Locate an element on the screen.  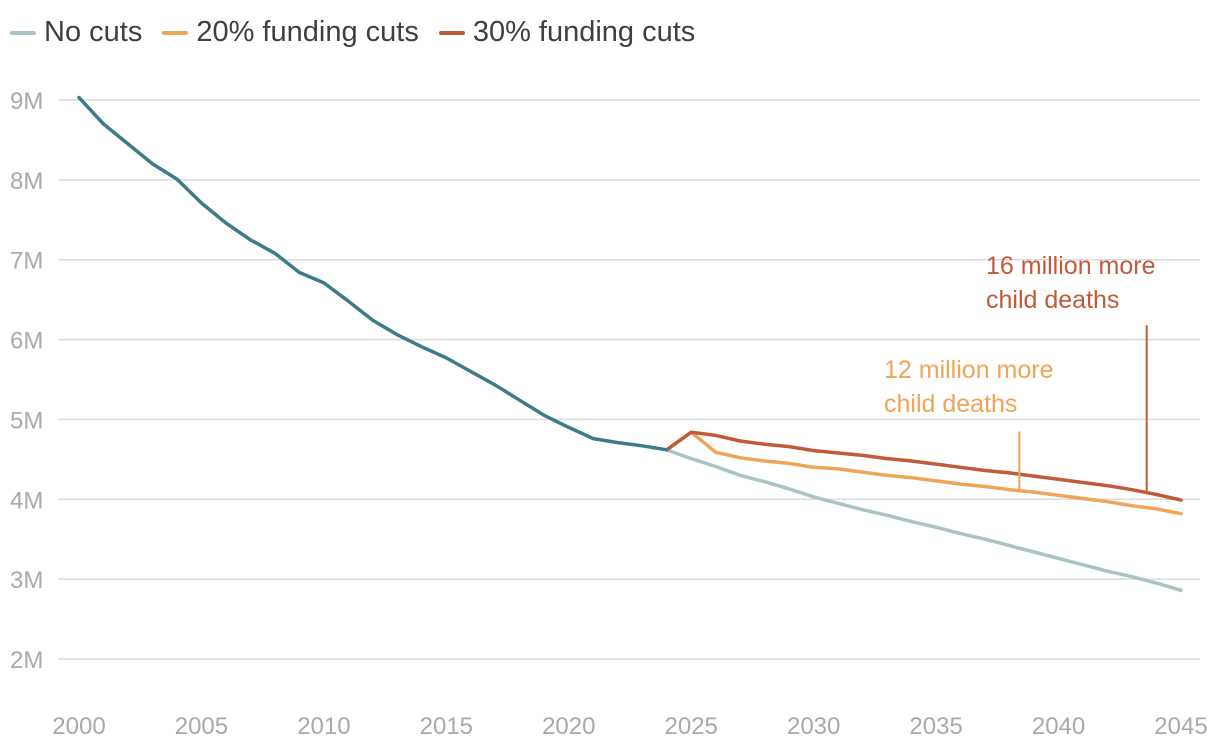
x-tick-label: 2000 is located at coordinates (78, 726).